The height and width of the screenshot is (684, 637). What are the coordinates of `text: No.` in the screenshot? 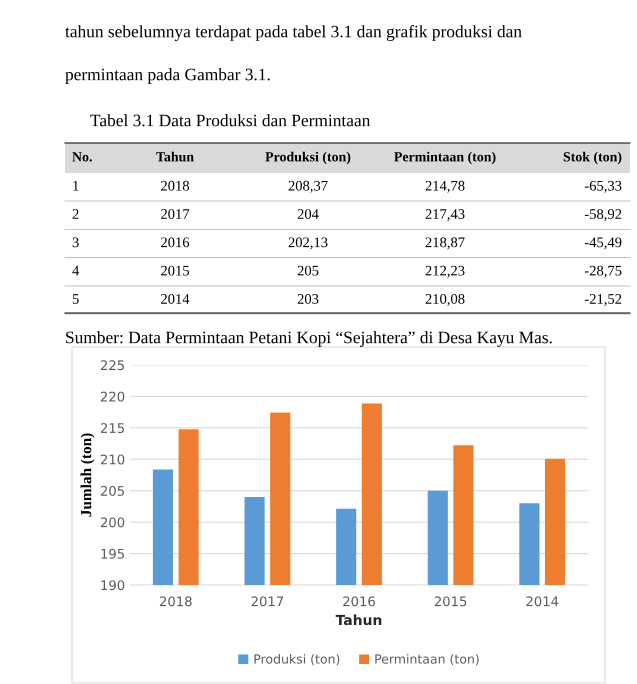 It's located at (82, 157).